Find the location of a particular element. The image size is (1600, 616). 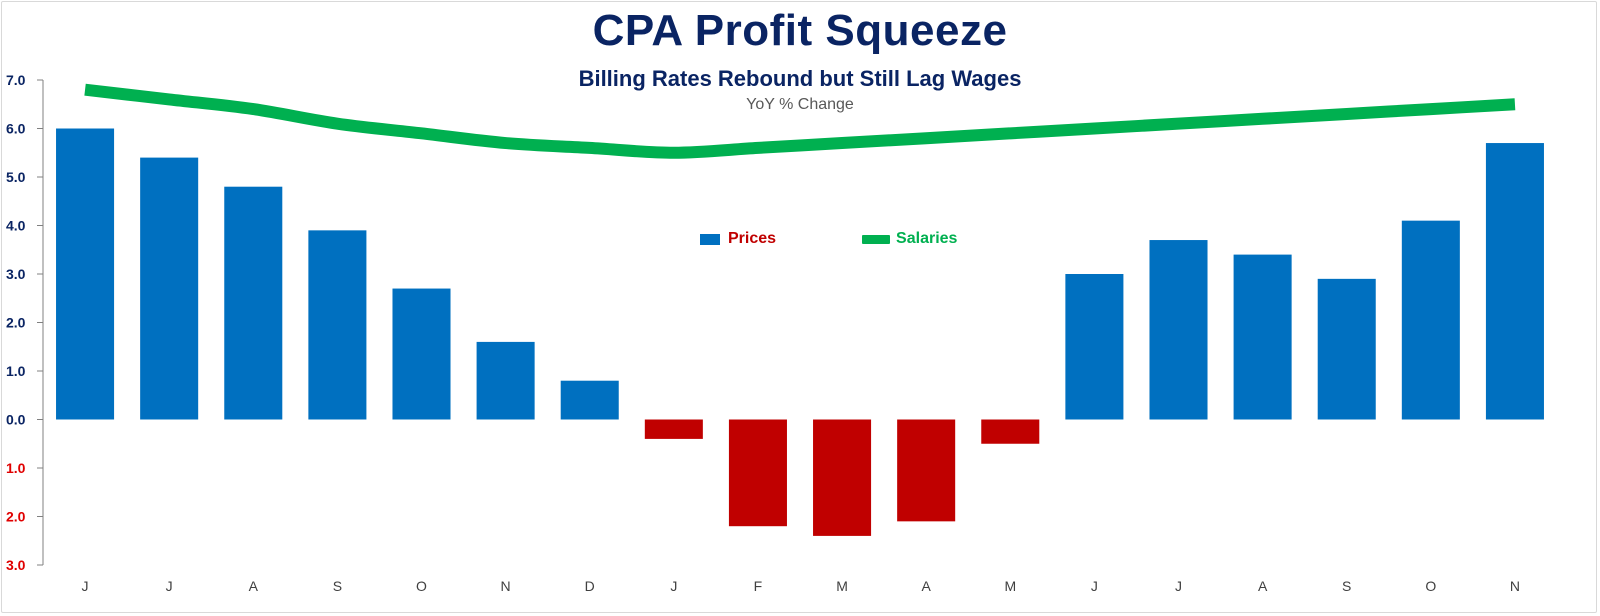

legend-prices-swatch is located at coordinates (710, 239).